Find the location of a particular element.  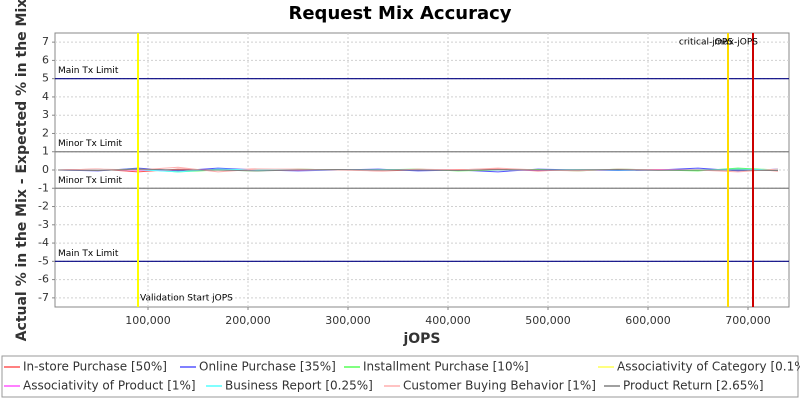

series-line is located at coordinates (418, 170).